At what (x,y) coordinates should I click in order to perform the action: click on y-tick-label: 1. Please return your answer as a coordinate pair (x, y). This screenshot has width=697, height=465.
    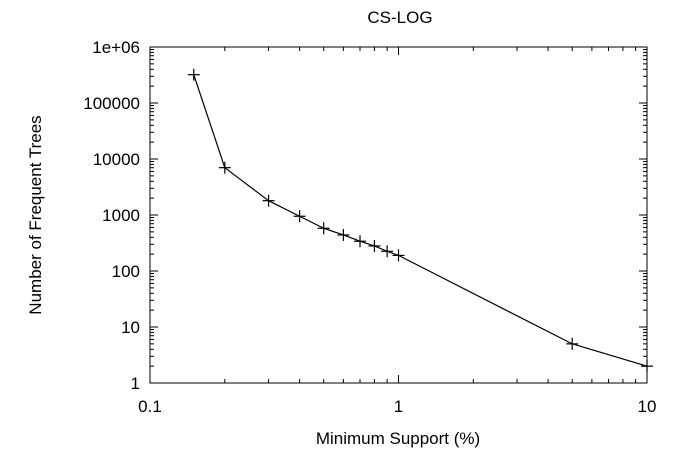
    Looking at the image, I should click on (135, 383).